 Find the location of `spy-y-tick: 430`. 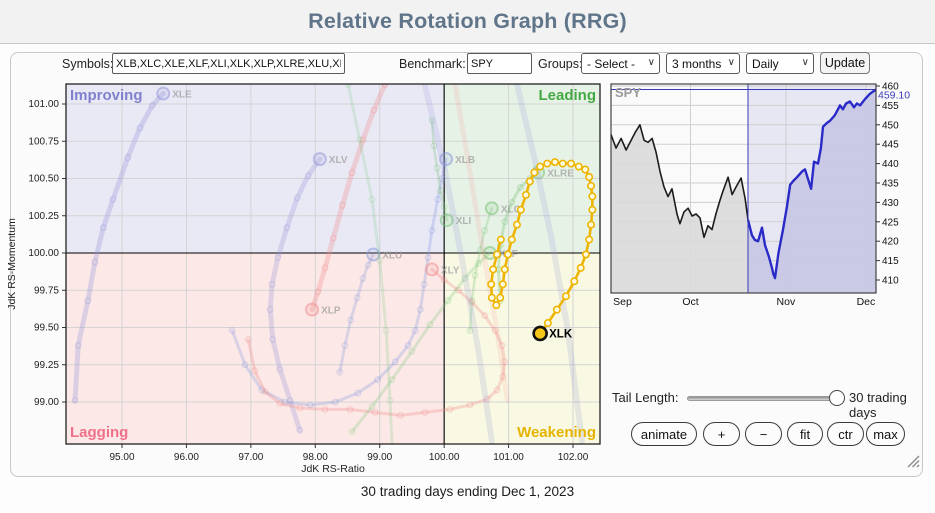

spy-y-tick: 430 is located at coordinates (890, 203).